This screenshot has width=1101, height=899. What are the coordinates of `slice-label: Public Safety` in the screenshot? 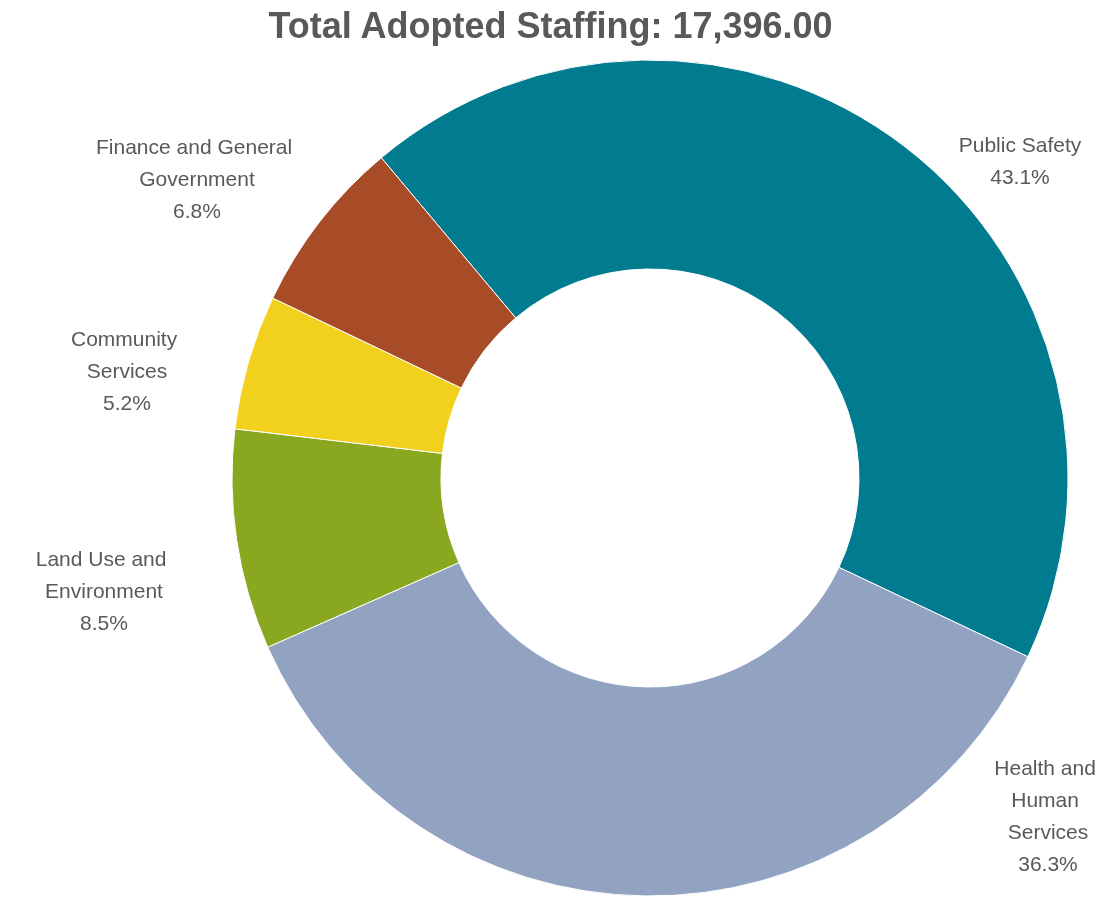 It's located at (1020, 144).